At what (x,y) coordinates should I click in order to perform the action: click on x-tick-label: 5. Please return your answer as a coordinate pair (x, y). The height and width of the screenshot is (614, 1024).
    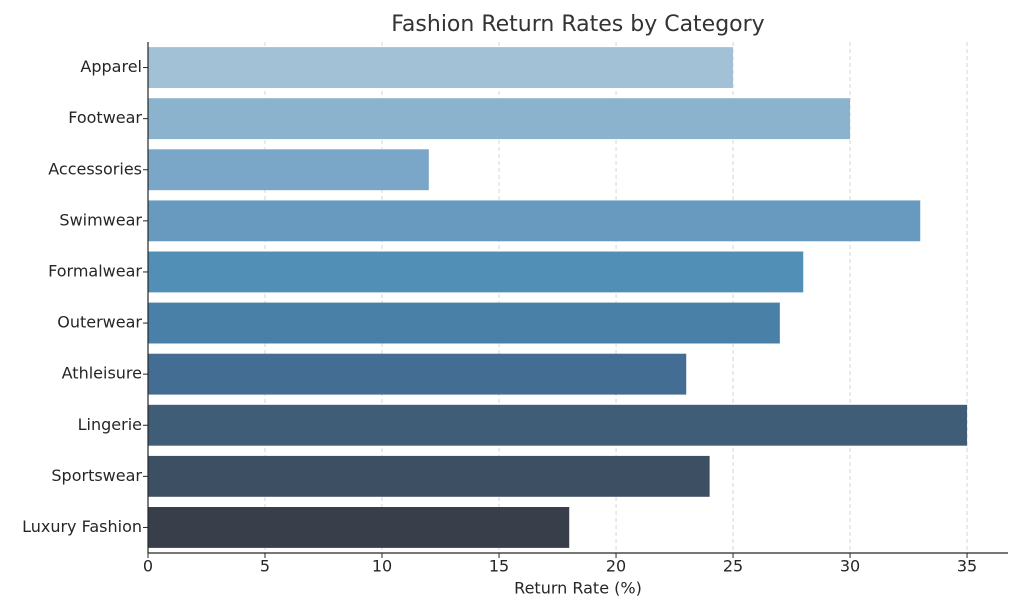
    Looking at the image, I should click on (265, 566).